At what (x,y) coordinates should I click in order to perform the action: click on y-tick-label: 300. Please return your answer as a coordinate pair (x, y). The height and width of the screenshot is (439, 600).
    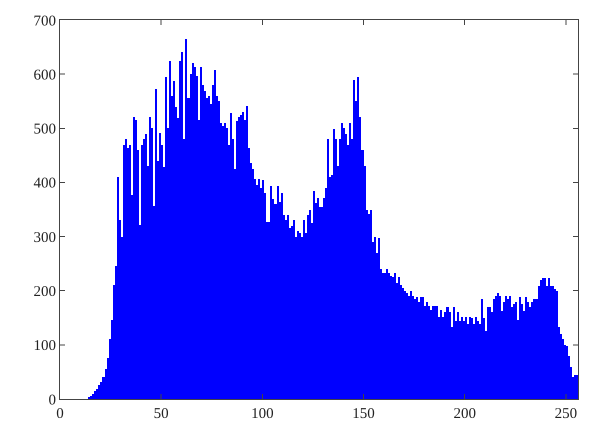
    Looking at the image, I should click on (45, 238).